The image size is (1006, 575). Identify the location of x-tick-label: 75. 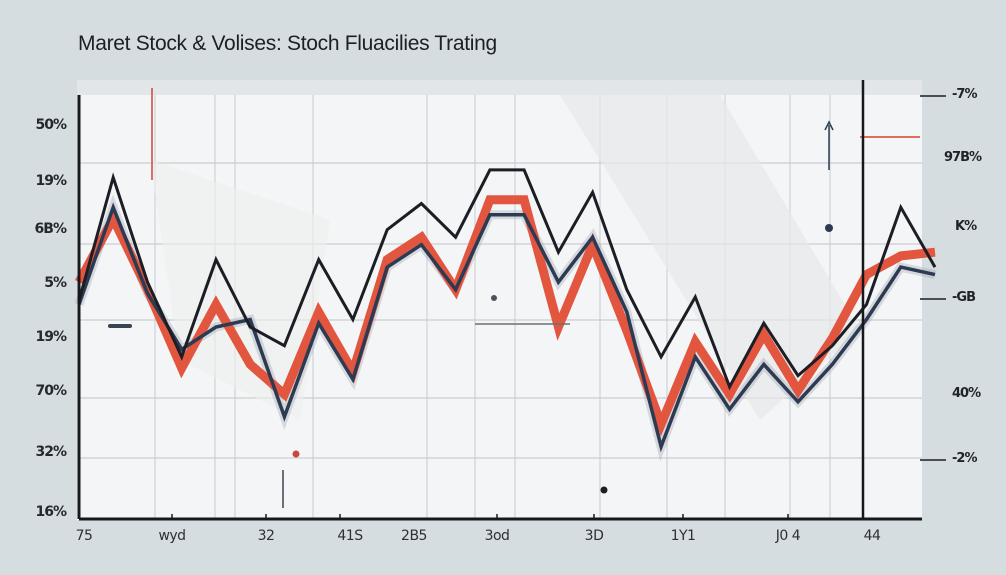
(84, 536).